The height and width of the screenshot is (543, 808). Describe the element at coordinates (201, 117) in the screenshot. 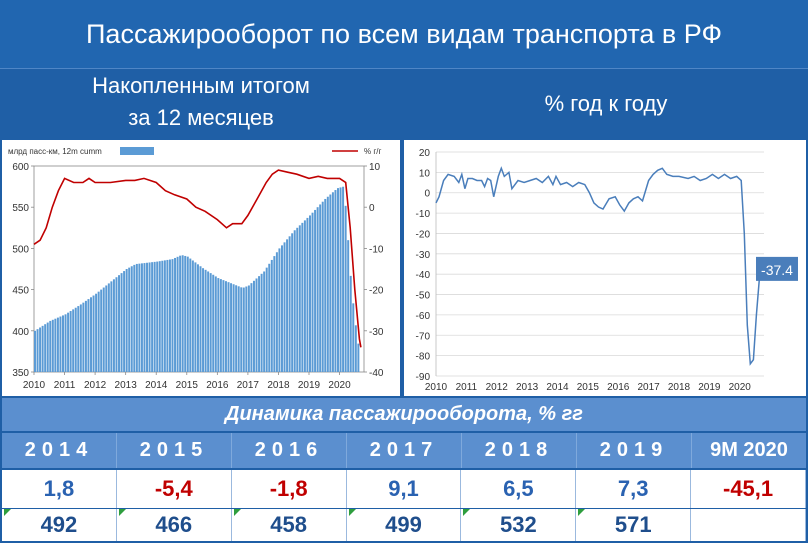

I see `left-subtitle-line2: за 12 месяцев` at that location.